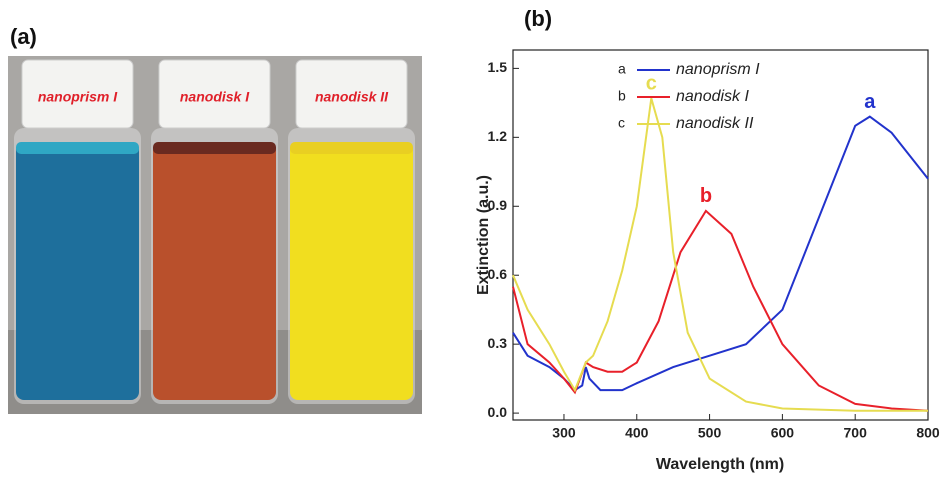 The height and width of the screenshot is (483, 950). Describe the element at coordinates (622, 96) in the screenshot. I see `legend-key: b` at that location.